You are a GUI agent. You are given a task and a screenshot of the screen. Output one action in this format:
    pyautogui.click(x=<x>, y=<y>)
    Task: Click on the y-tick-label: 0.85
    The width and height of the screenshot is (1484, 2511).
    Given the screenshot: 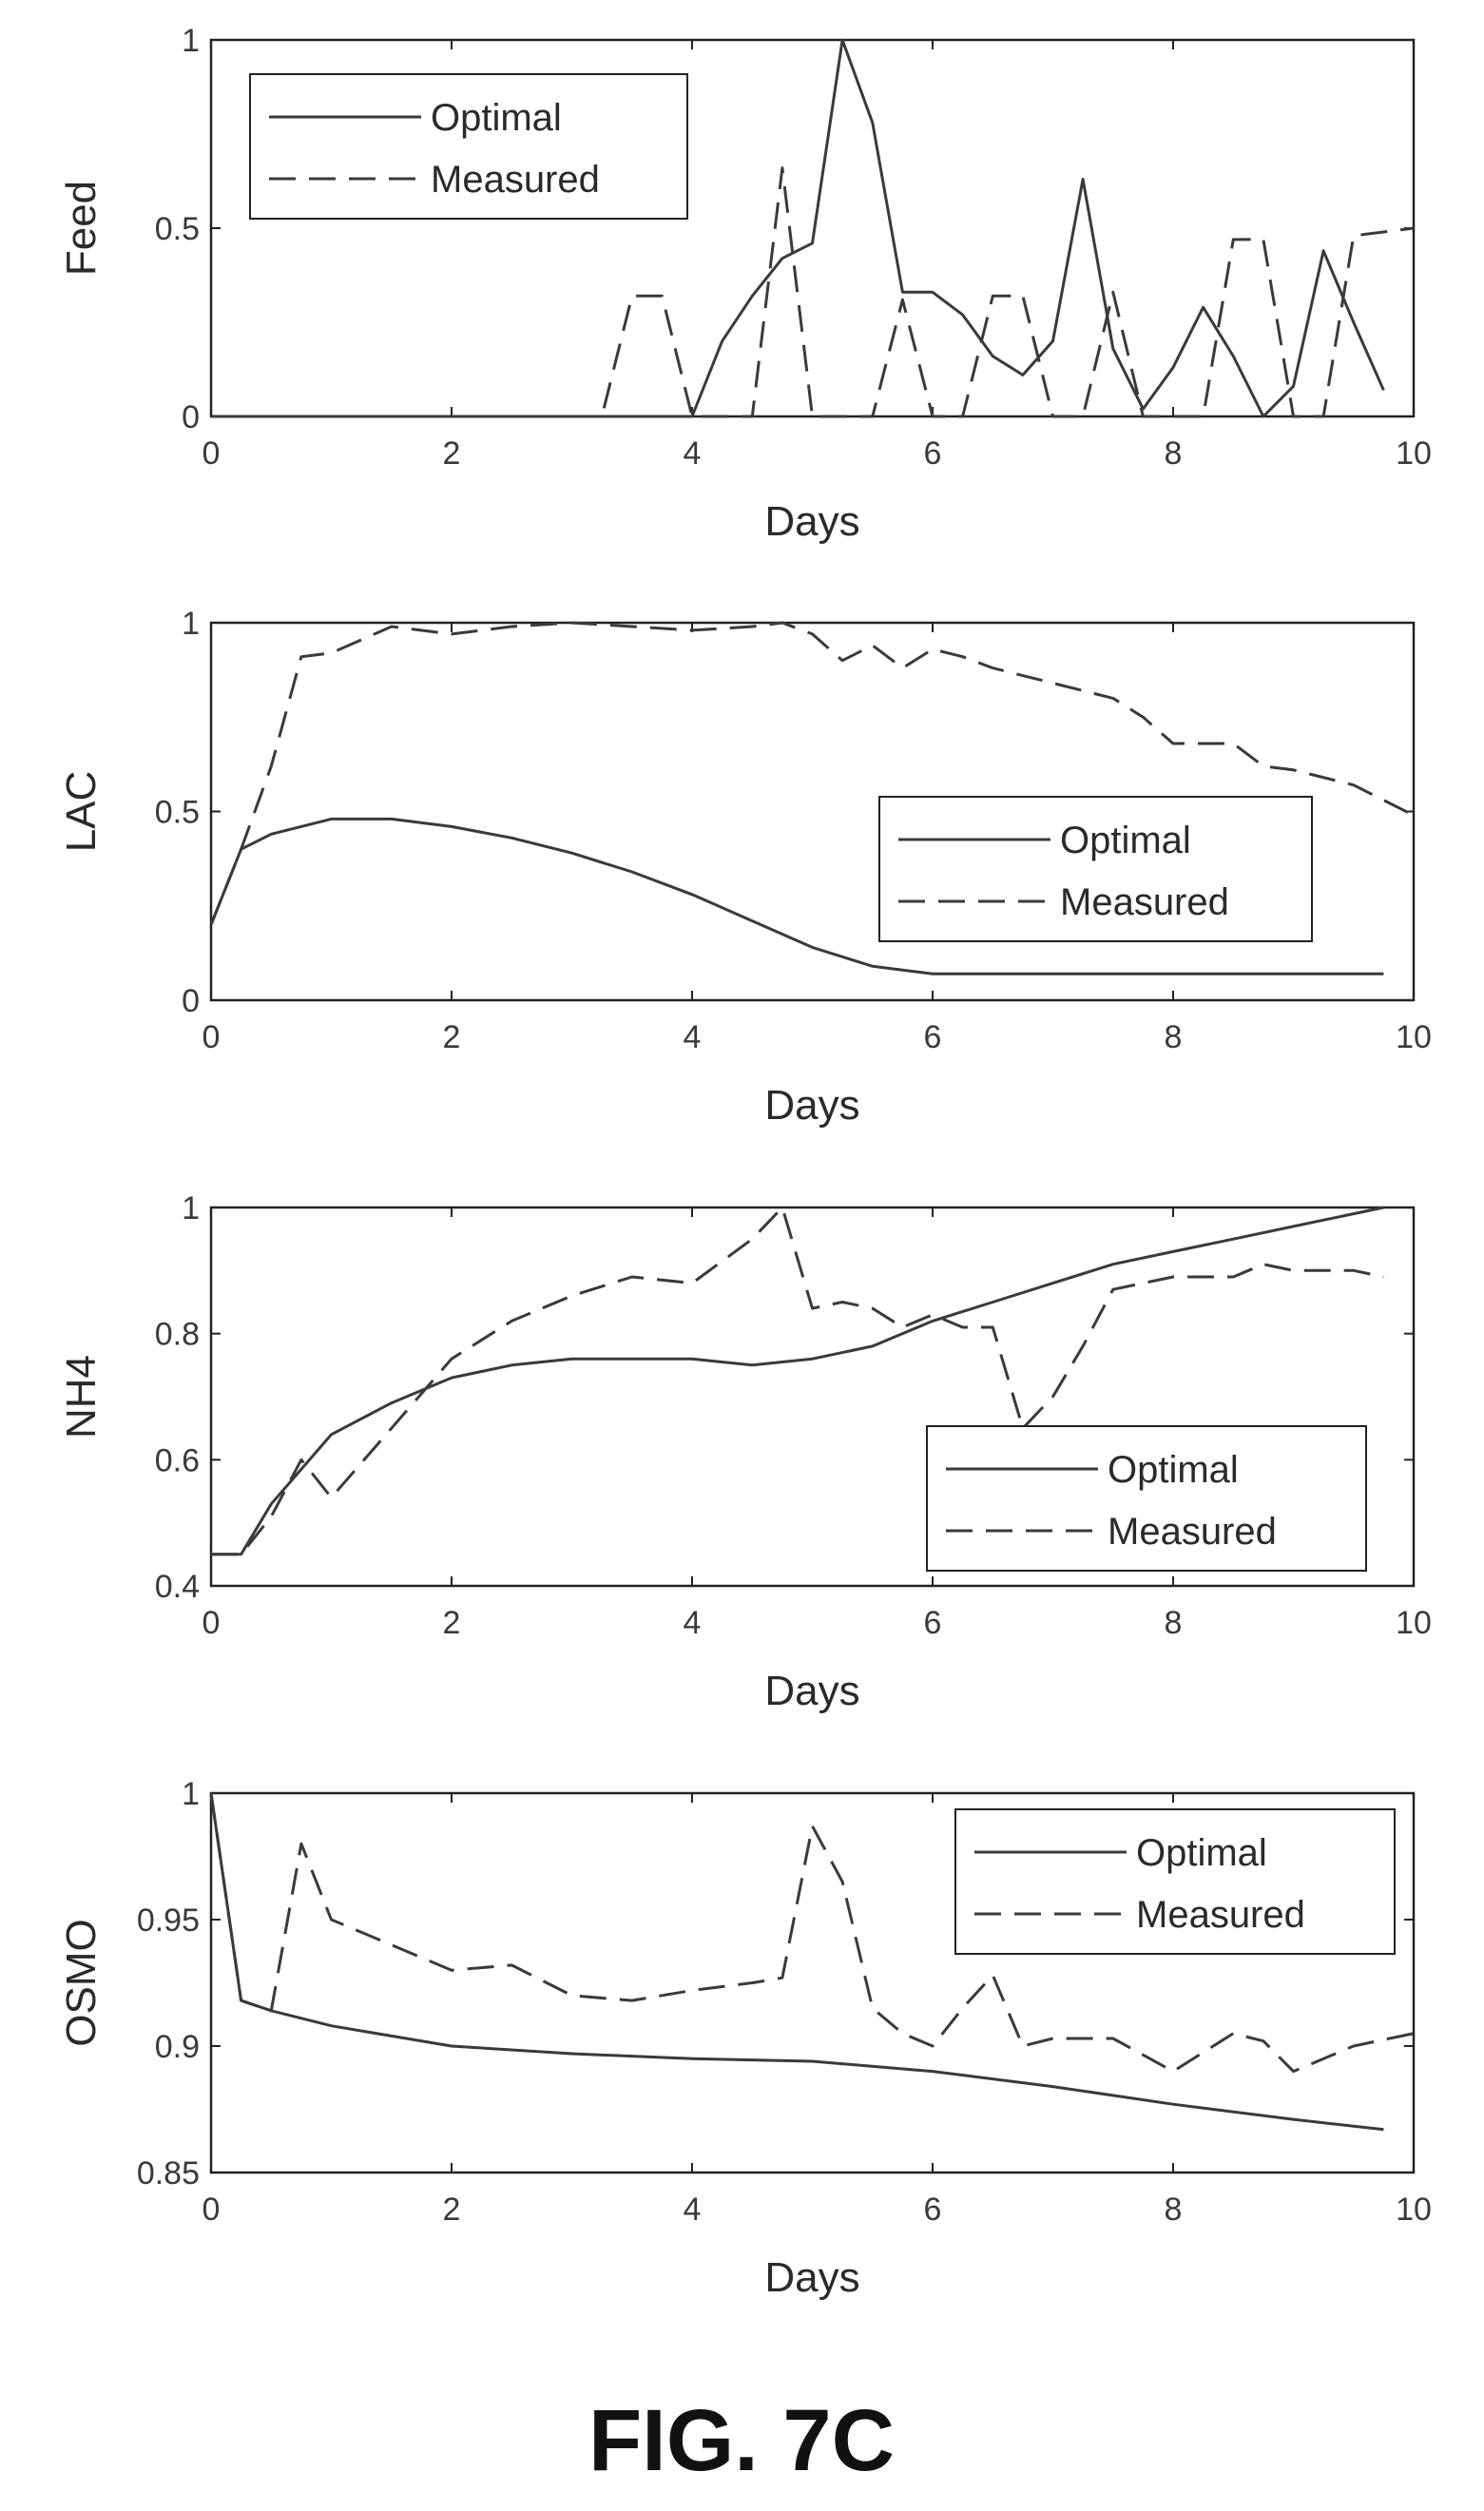 What is the action you would take?
    pyautogui.click(x=168, y=2174)
    